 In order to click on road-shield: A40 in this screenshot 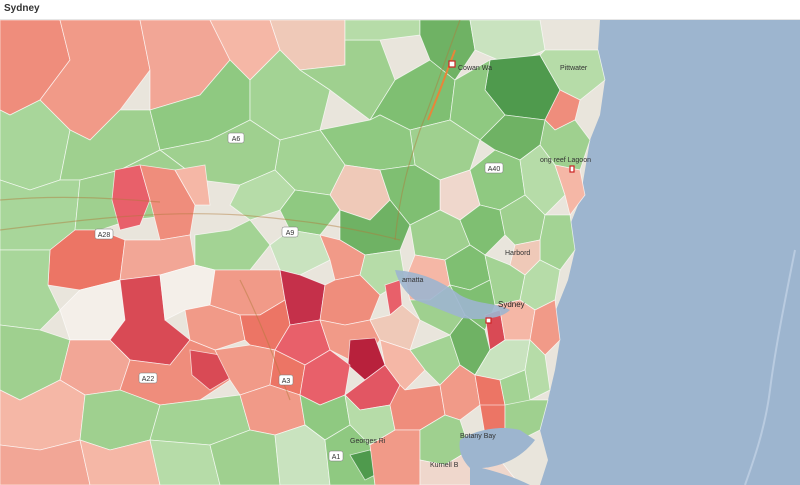, I will do `click(494, 168)`.